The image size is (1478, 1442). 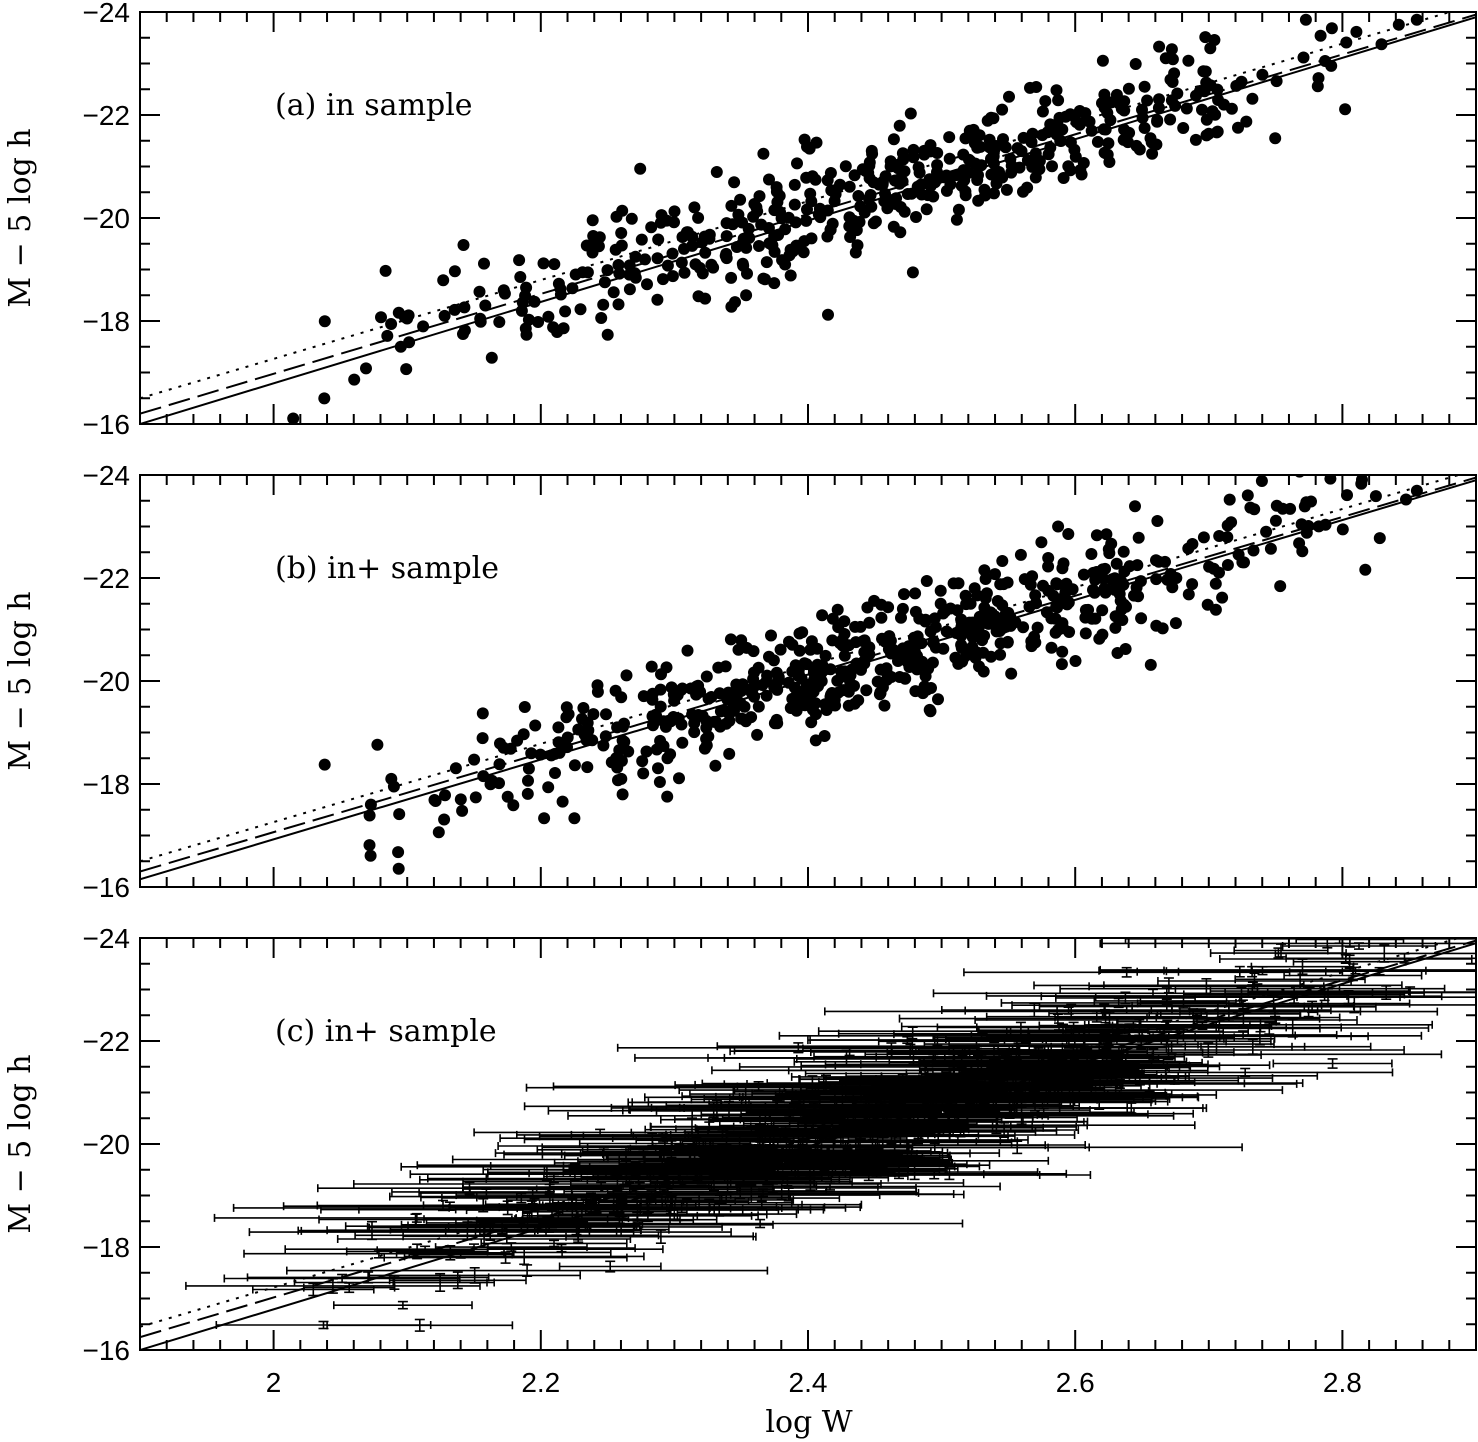 What do you see at coordinates (374, 105) in the screenshot?
I see `panel-label: (a) in sample` at bounding box center [374, 105].